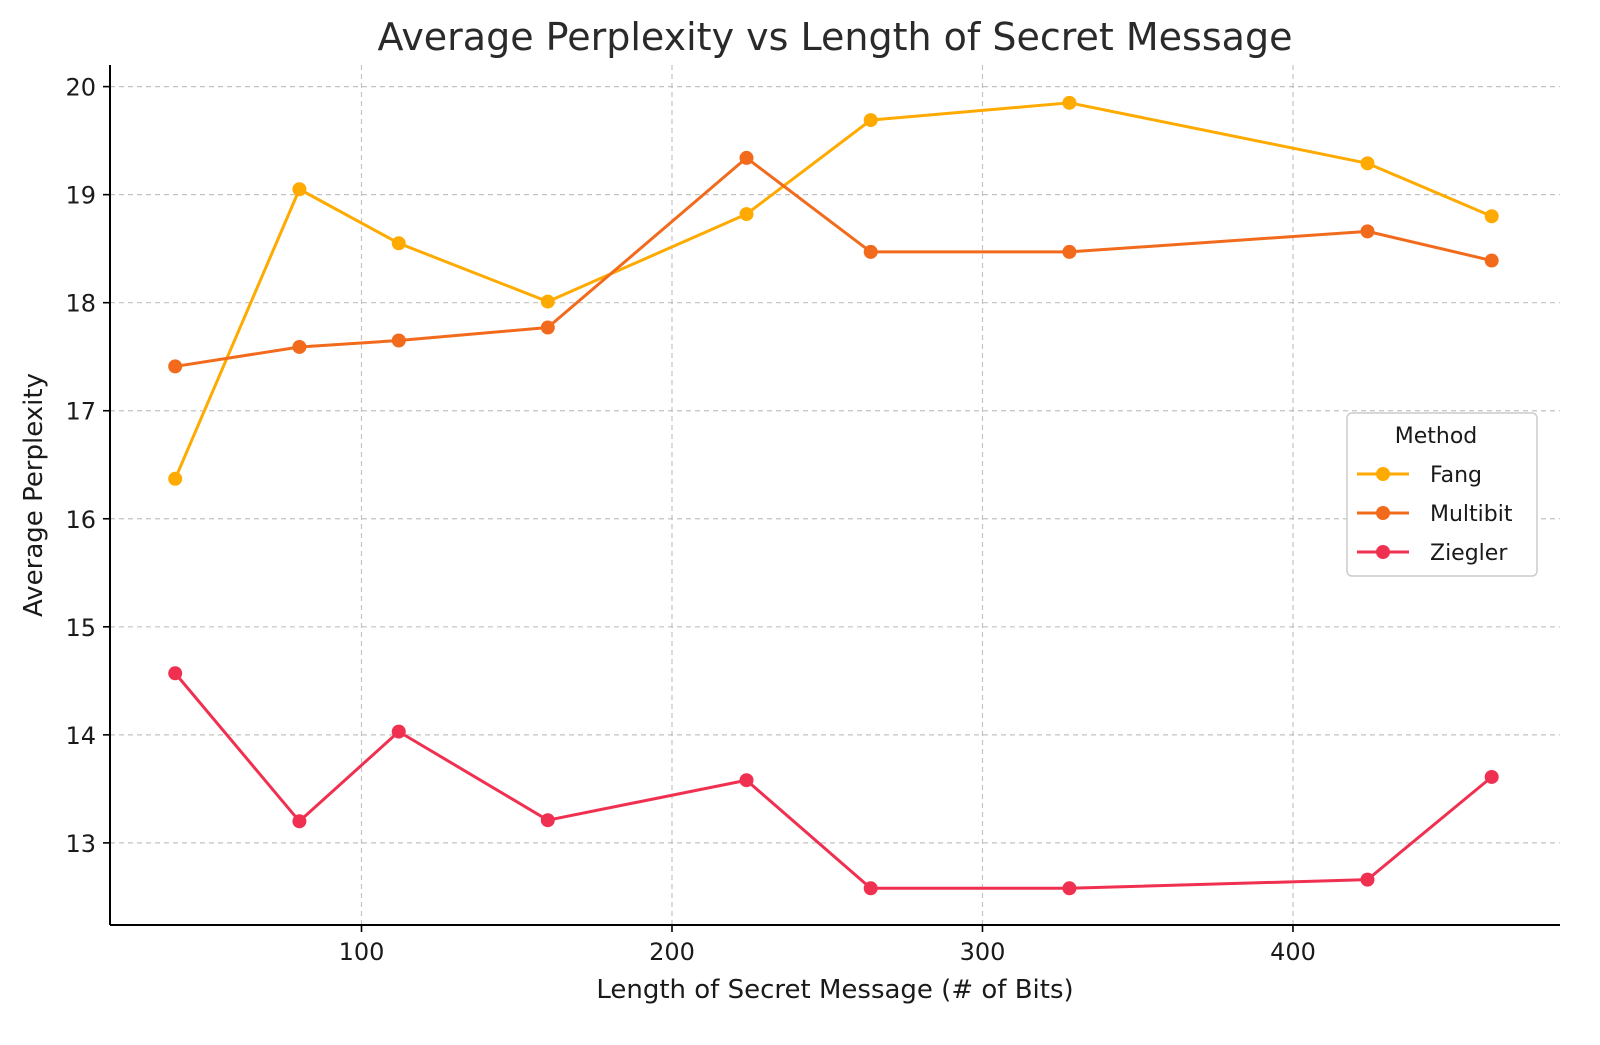 This screenshot has height=1045, width=1600. What do you see at coordinates (834, 990) in the screenshot?
I see `x-axis-title: Length of Secret Message (# of Bits)` at bounding box center [834, 990].